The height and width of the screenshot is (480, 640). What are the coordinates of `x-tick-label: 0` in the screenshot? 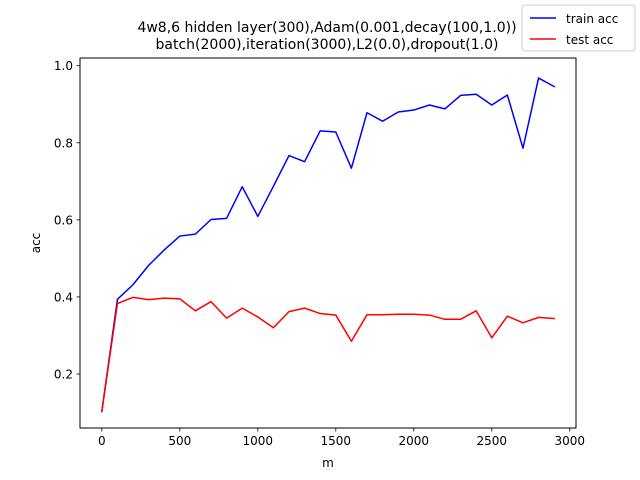 It's located at (102, 441).